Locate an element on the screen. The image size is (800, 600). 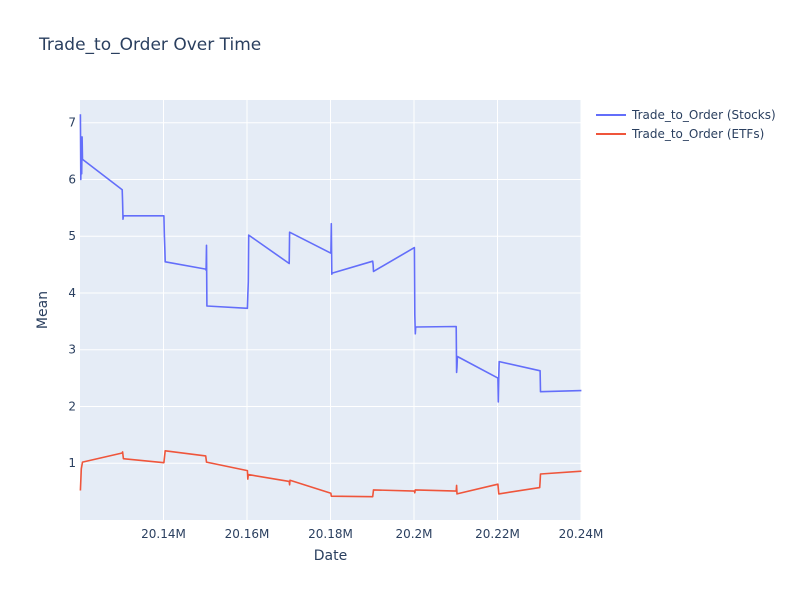
y-axis-ticks: 1 2 3 4 5 6 7 is located at coordinates (72, 293).